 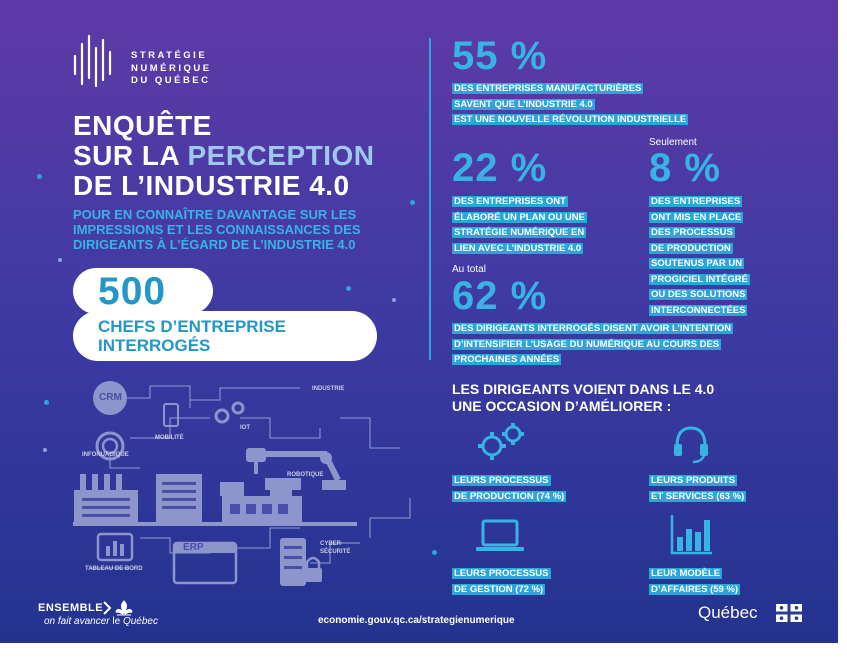 What do you see at coordinates (335, 552) in the screenshot?
I see `cyber-label-line: SÉCURITÉ` at bounding box center [335, 552].